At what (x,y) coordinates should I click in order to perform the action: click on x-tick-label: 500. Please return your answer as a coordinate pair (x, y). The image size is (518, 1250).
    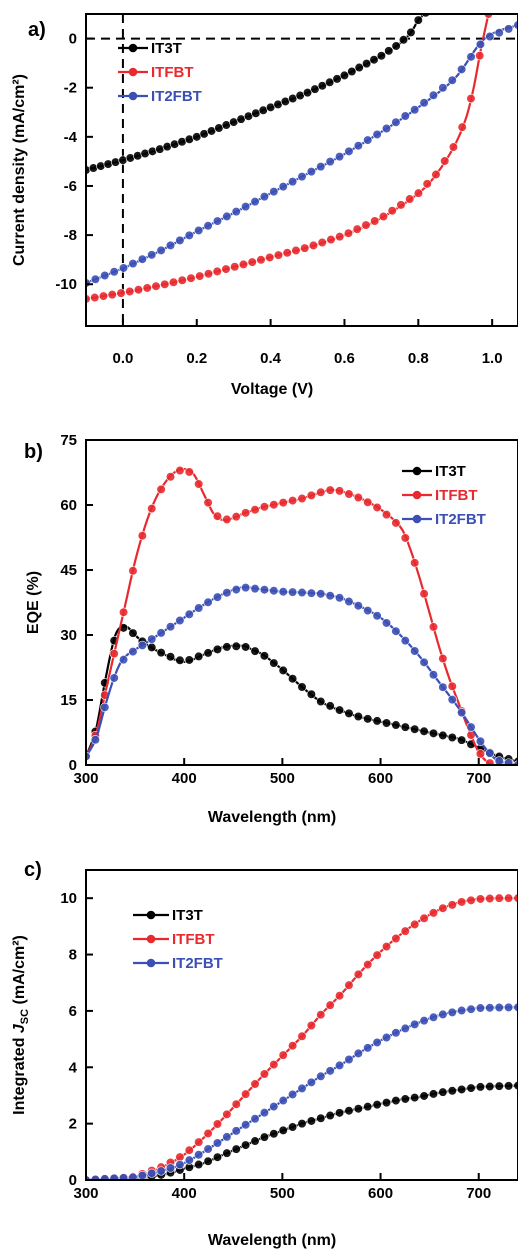
    Looking at the image, I should click on (282, 778).